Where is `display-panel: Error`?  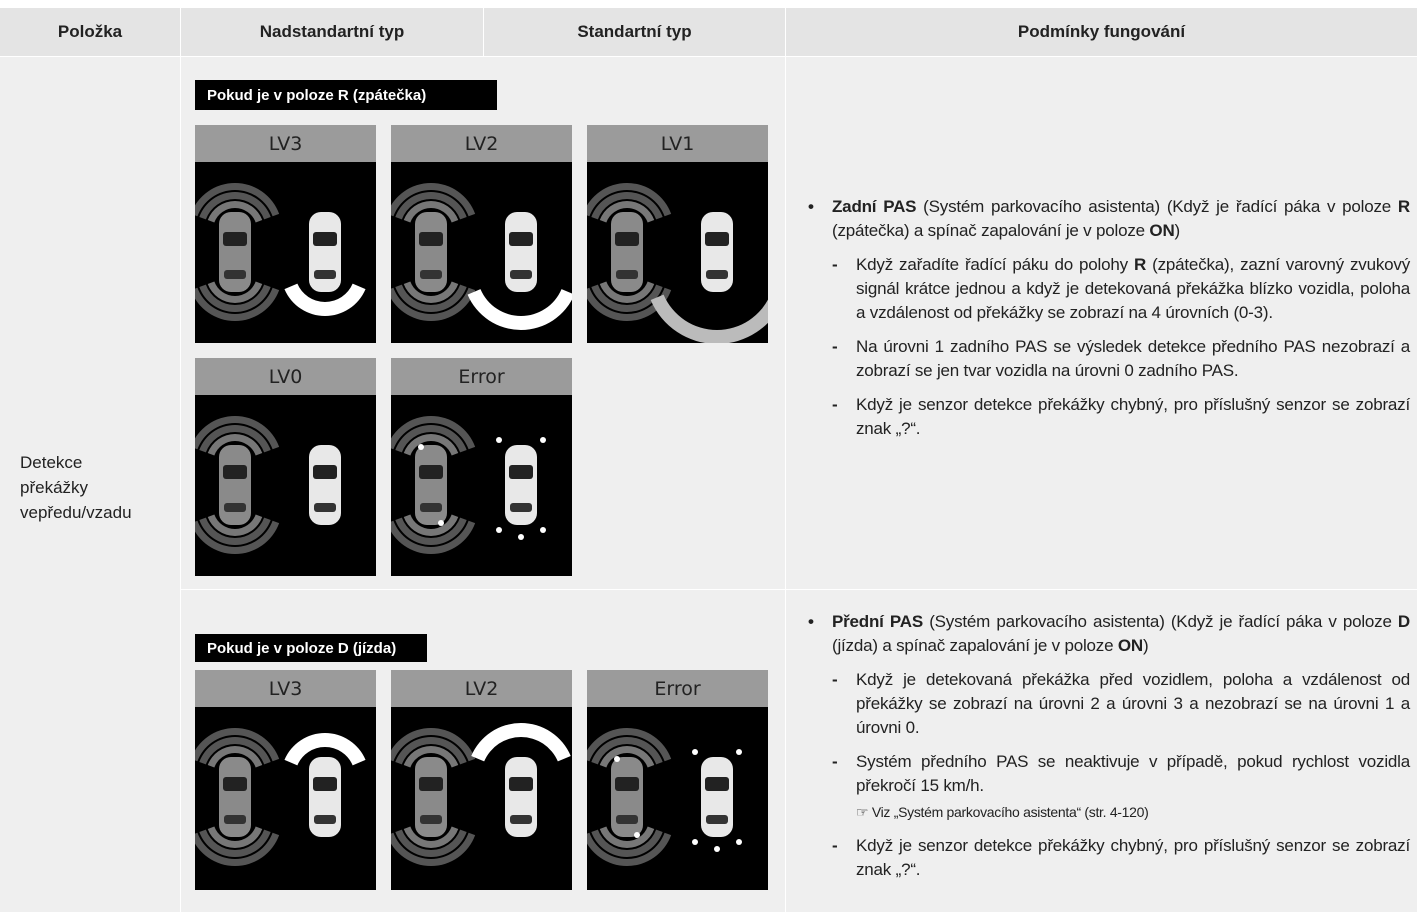
display-panel: Error is located at coordinates (677, 780).